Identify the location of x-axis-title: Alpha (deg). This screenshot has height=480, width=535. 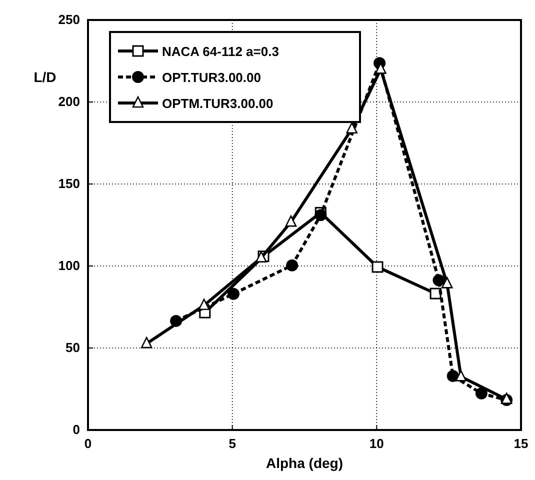
(304, 463).